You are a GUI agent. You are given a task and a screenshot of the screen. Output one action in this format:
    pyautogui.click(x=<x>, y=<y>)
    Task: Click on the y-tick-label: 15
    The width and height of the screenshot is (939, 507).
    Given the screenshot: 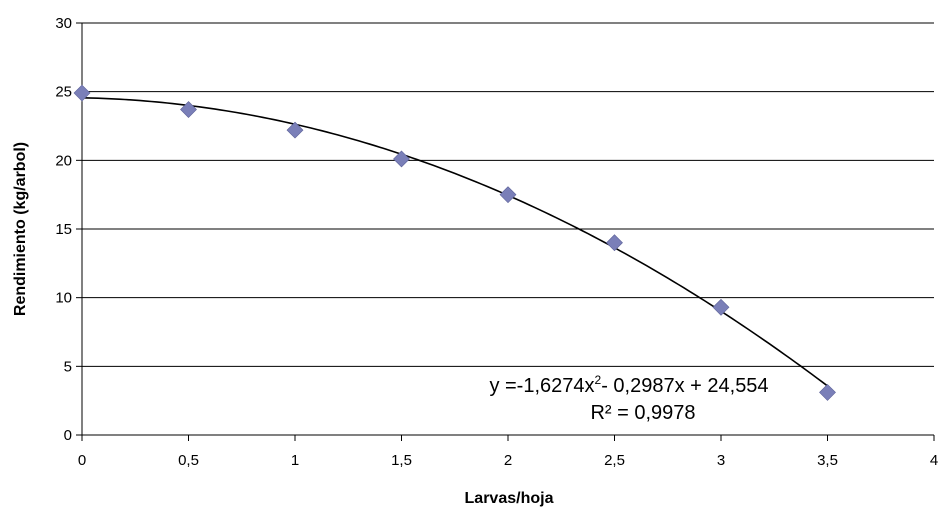 What is the action you would take?
    pyautogui.click(x=63, y=229)
    